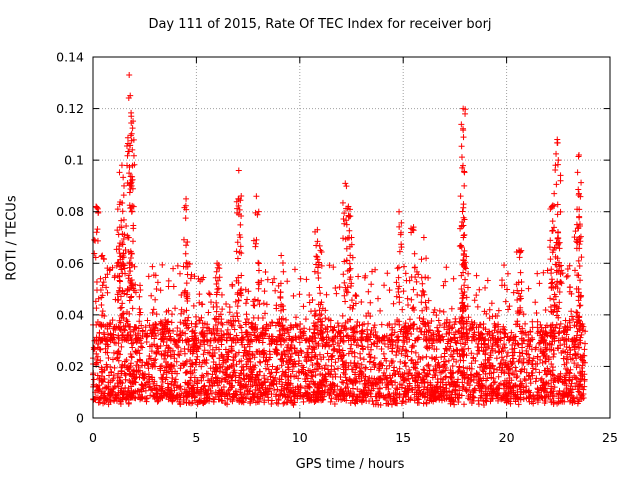 Image resolution: width=640 pixels, height=480 pixels. What do you see at coordinates (196, 437) in the screenshot?
I see `x-tick-label: 5` at bounding box center [196, 437].